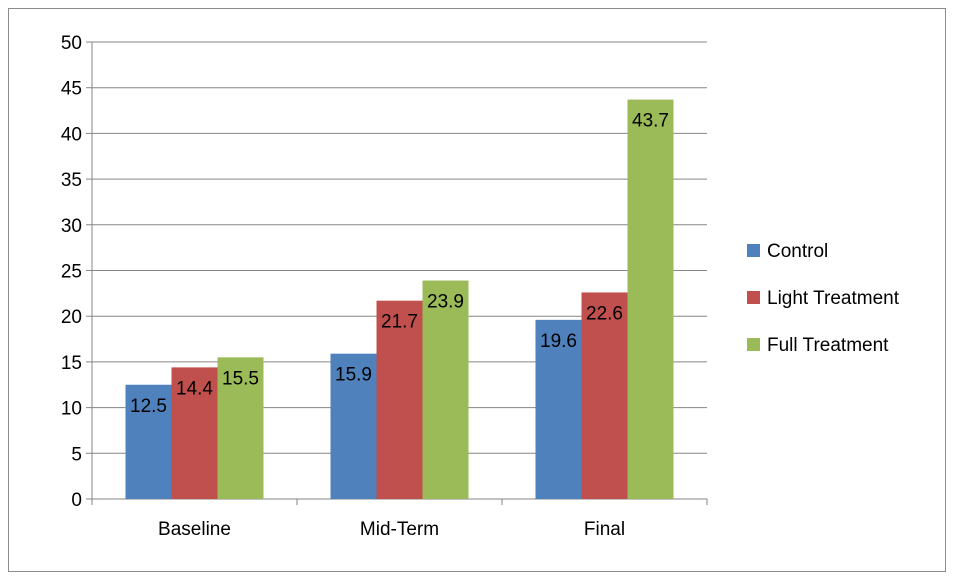  What do you see at coordinates (833, 298) in the screenshot?
I see `legend-label: Light Treatment` at bounding box center [833, 298].